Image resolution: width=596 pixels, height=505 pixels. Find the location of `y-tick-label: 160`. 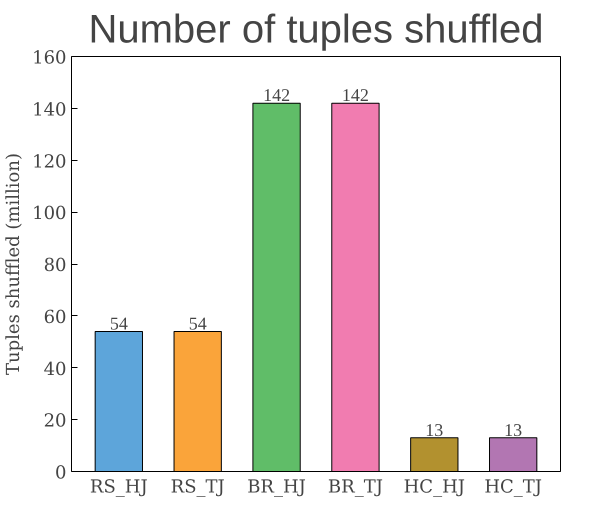

y-tick-label: 160 is located at coordinates (49, 58).